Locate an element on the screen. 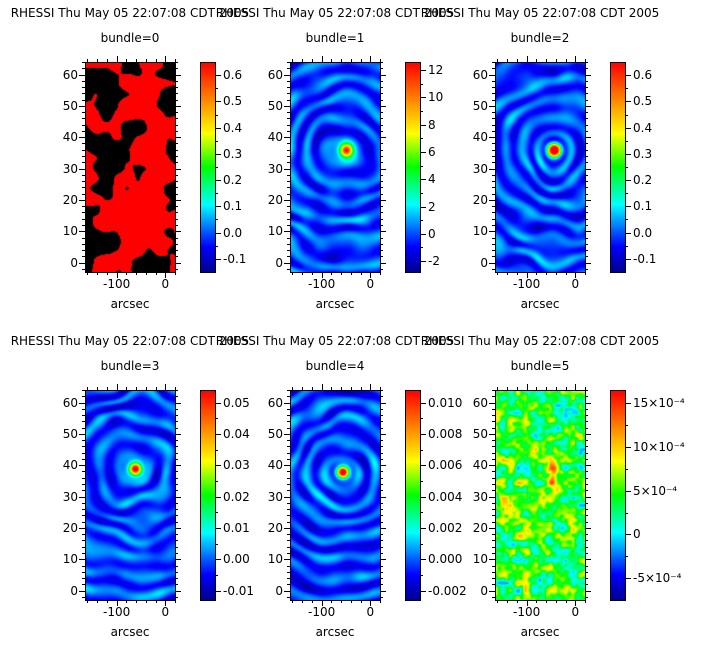 The width and height of the screenshot is (724, 656). colorbar-tick-label: 5×10⁻⁴ is located at coordinates (655, 490).